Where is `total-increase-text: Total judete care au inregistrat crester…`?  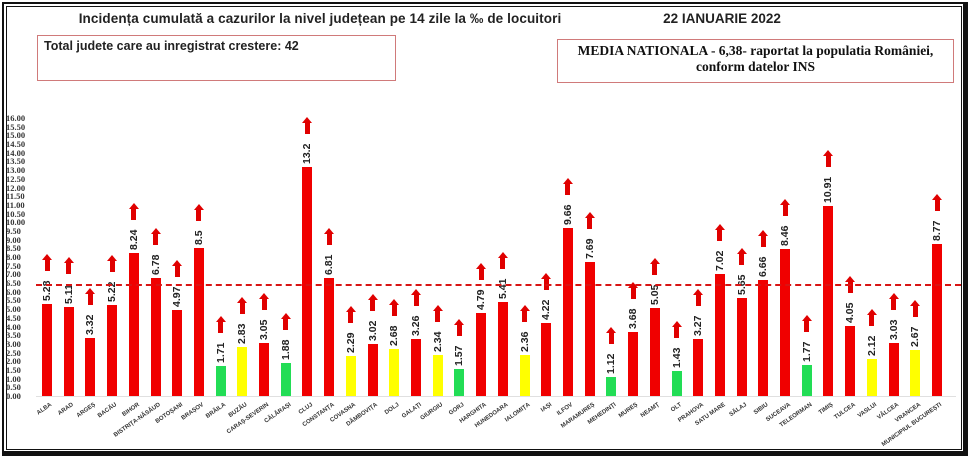
total-increase-text: Total judete care au inregistrat crester… is located at coordinates (171, 46).